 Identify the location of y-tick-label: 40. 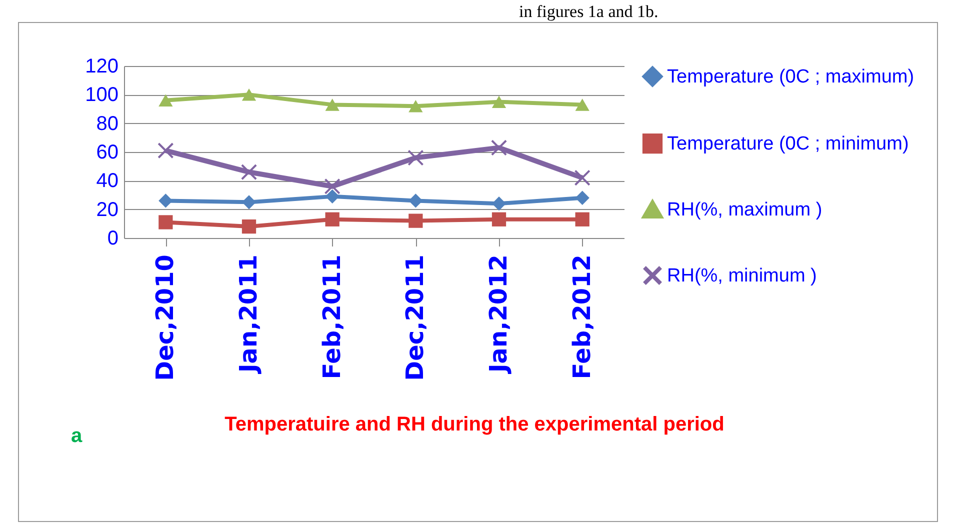
(107, 181).